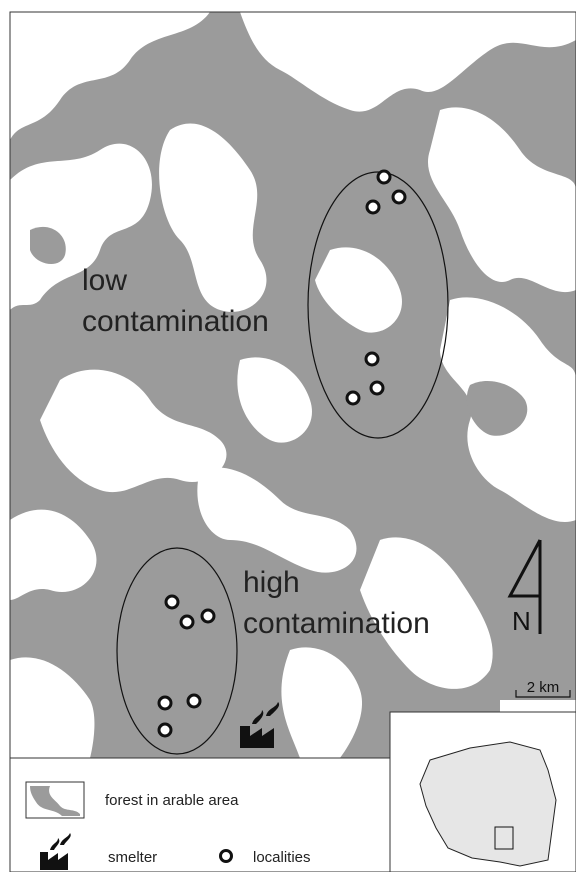  Describe the element at coordinates (524, 587) in the screenshot. I see `north-arrow: N` at that location.